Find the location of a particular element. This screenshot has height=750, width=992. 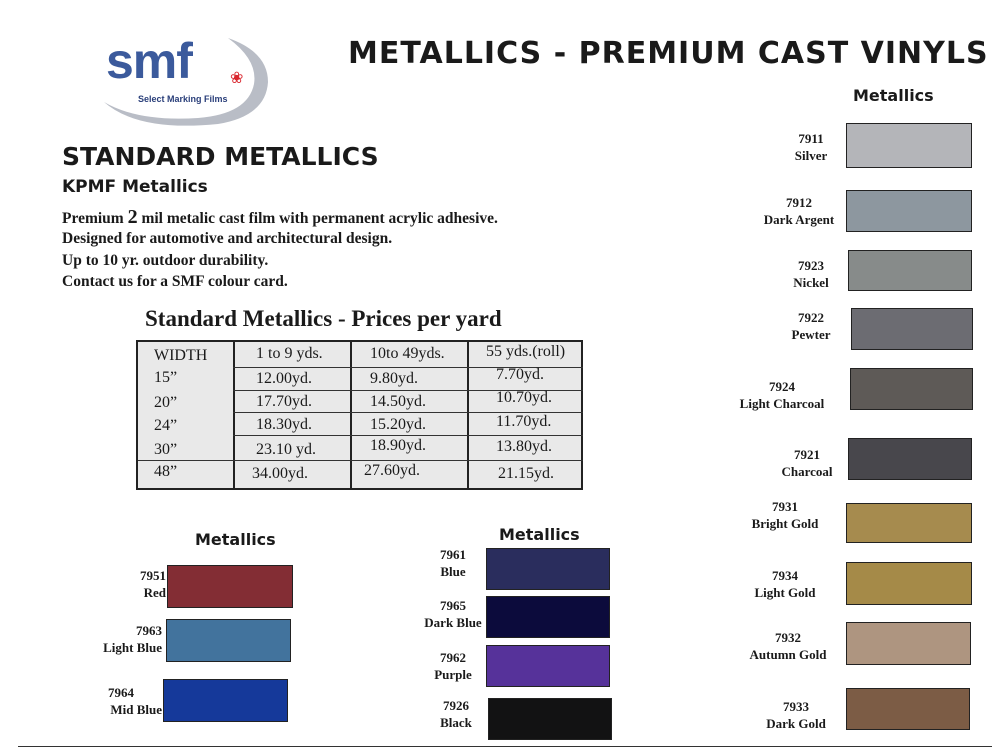

table-cell: 21.15yd. is located at coordinates (526, 473).